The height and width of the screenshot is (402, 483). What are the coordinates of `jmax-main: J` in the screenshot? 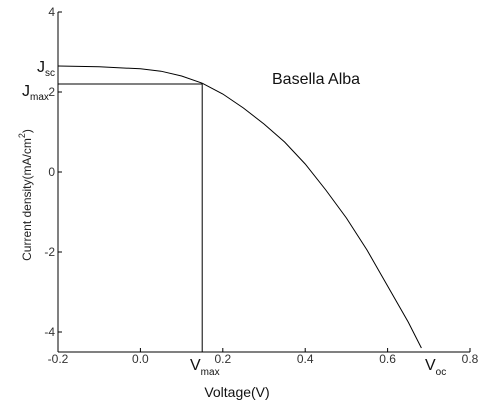 It's located at (26, 91).